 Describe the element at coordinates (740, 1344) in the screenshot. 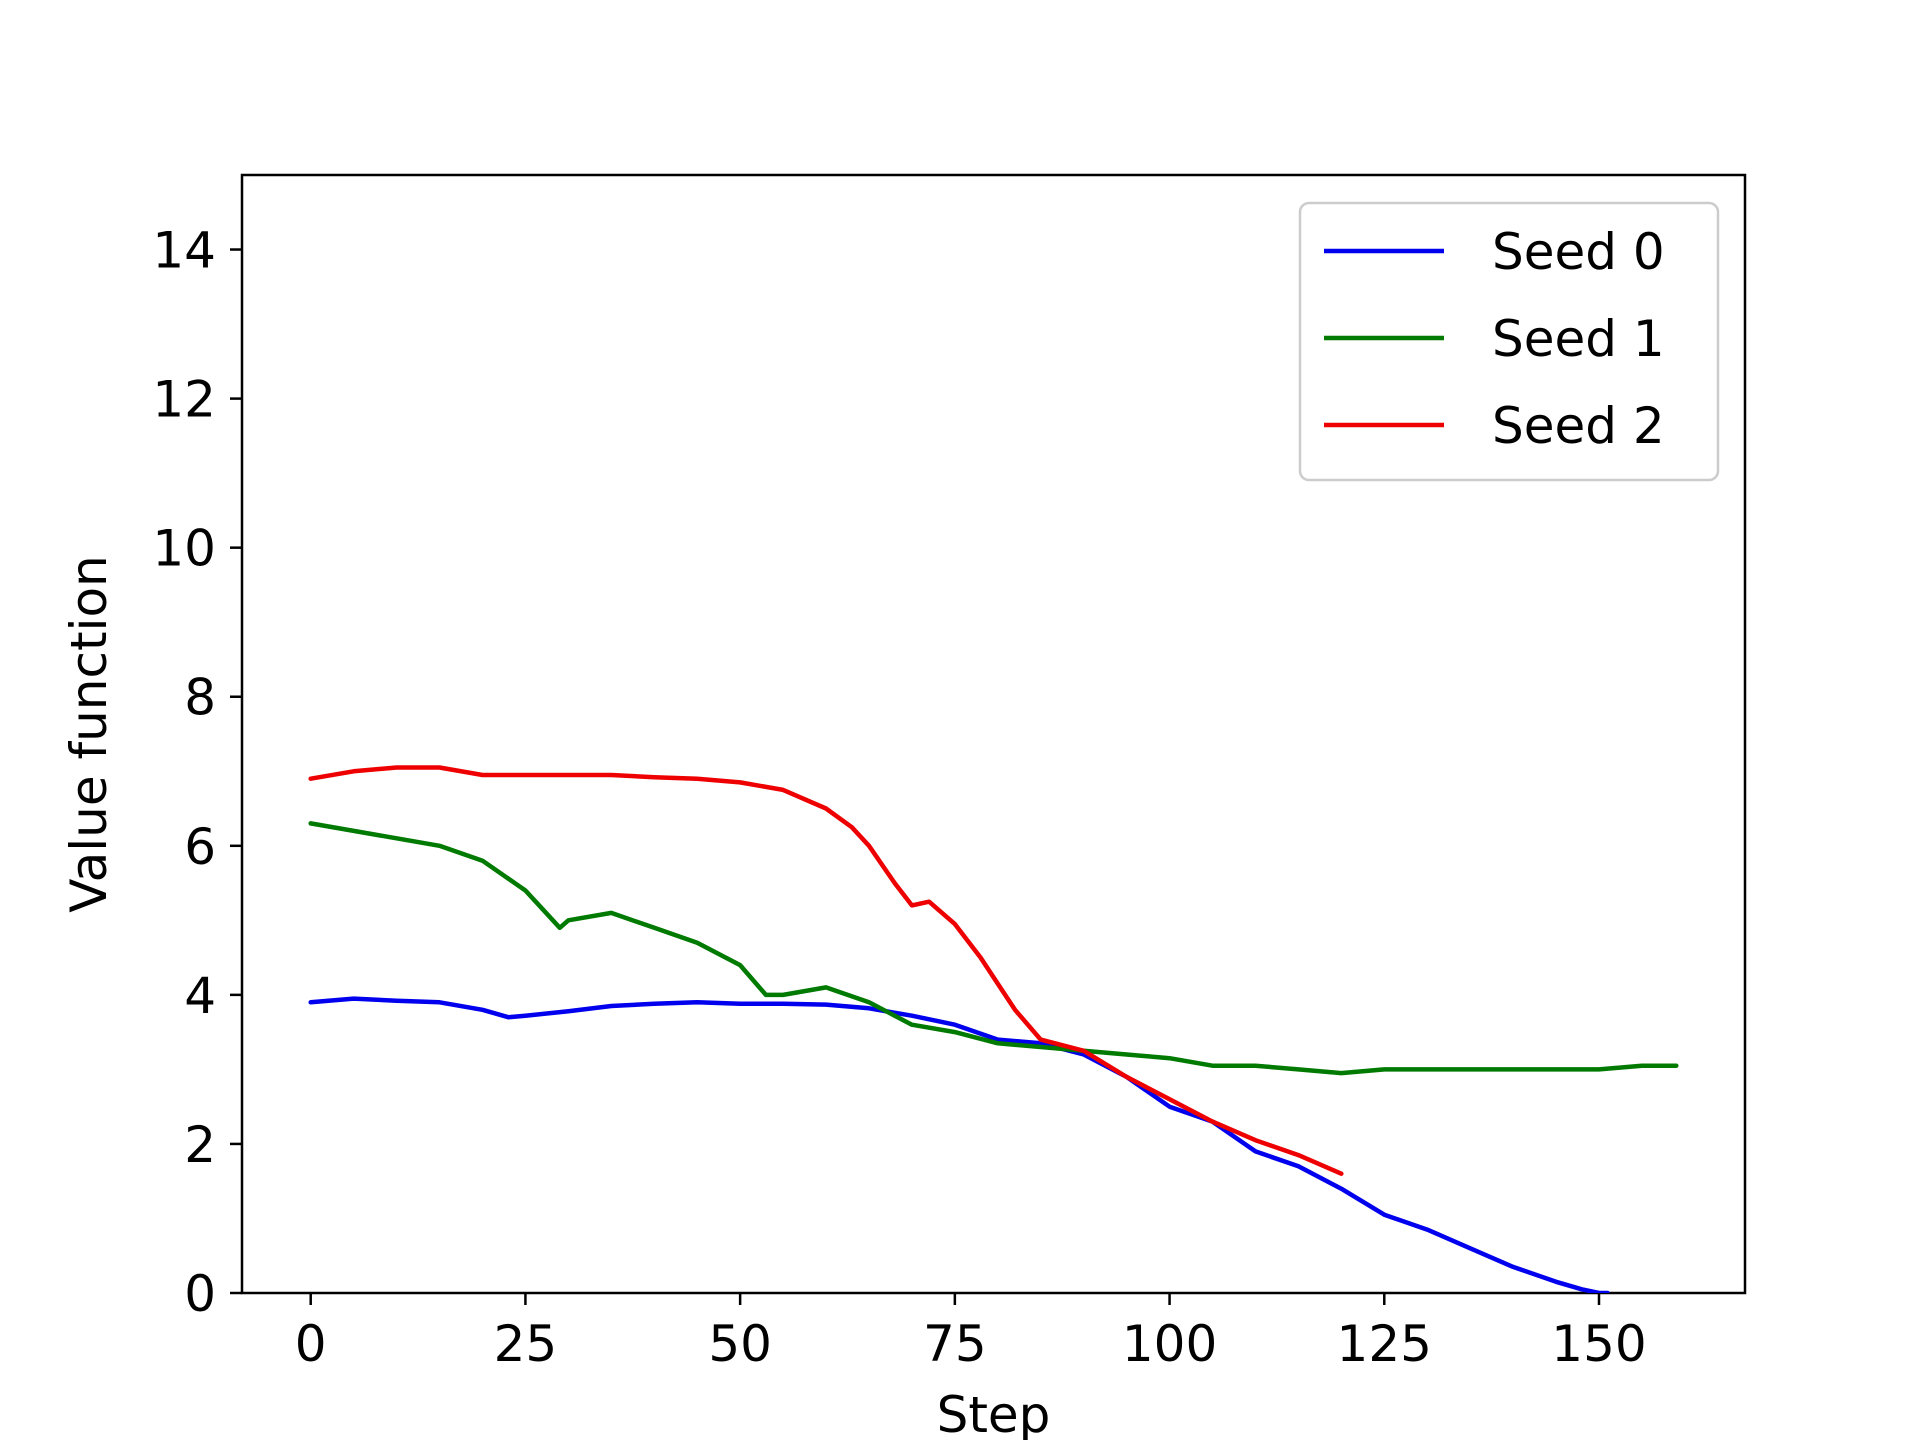

I see `x-tick-label: 50` at that location.